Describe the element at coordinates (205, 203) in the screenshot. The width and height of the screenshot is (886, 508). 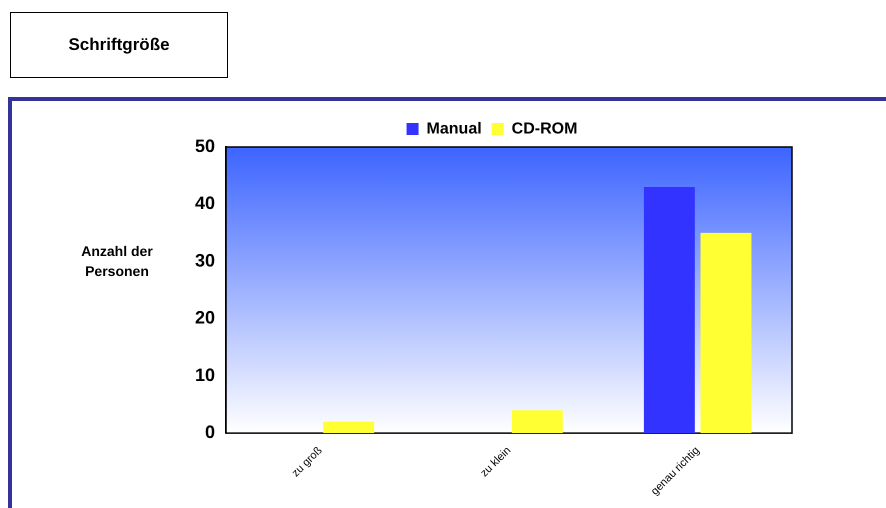
I see `y-tick-label: 40` at that location.